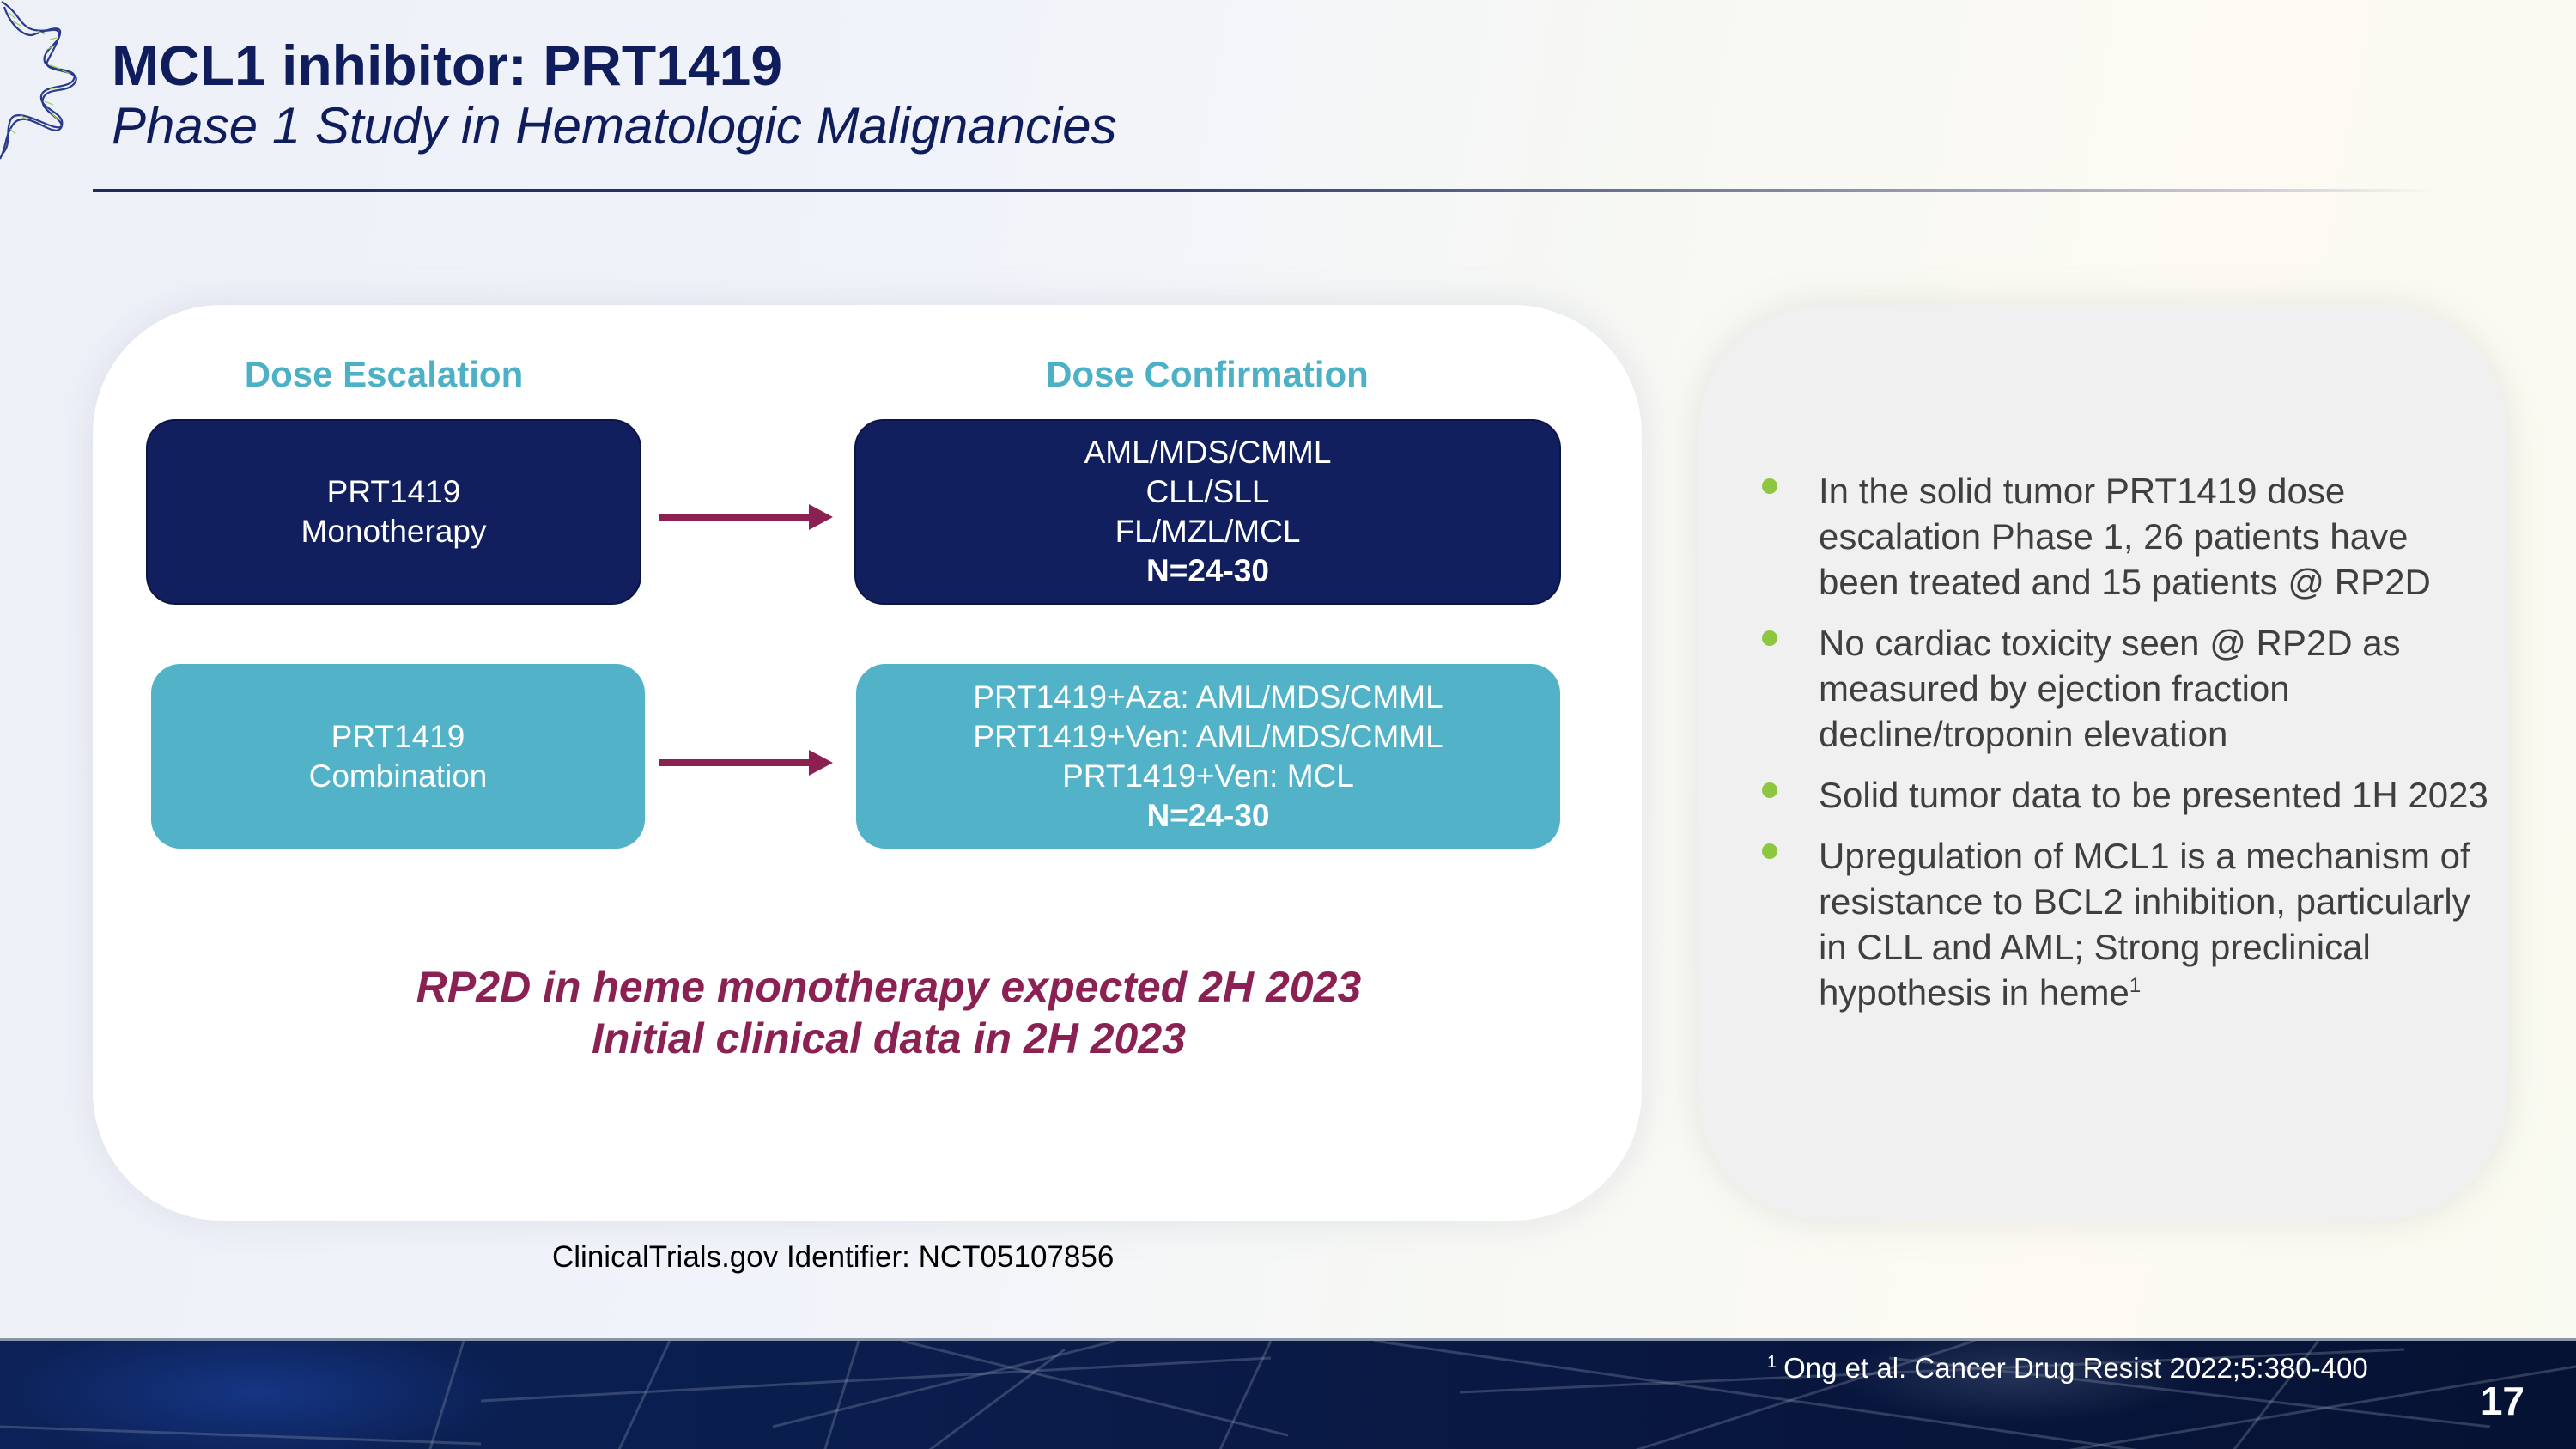 This screenshot has height=1449, width=2576. What do you see at coordinates (448, 65) in the screenshot?
I see `slide-title: MCL1 inhibitor: PRT1419` at bounding box center [448, 65].